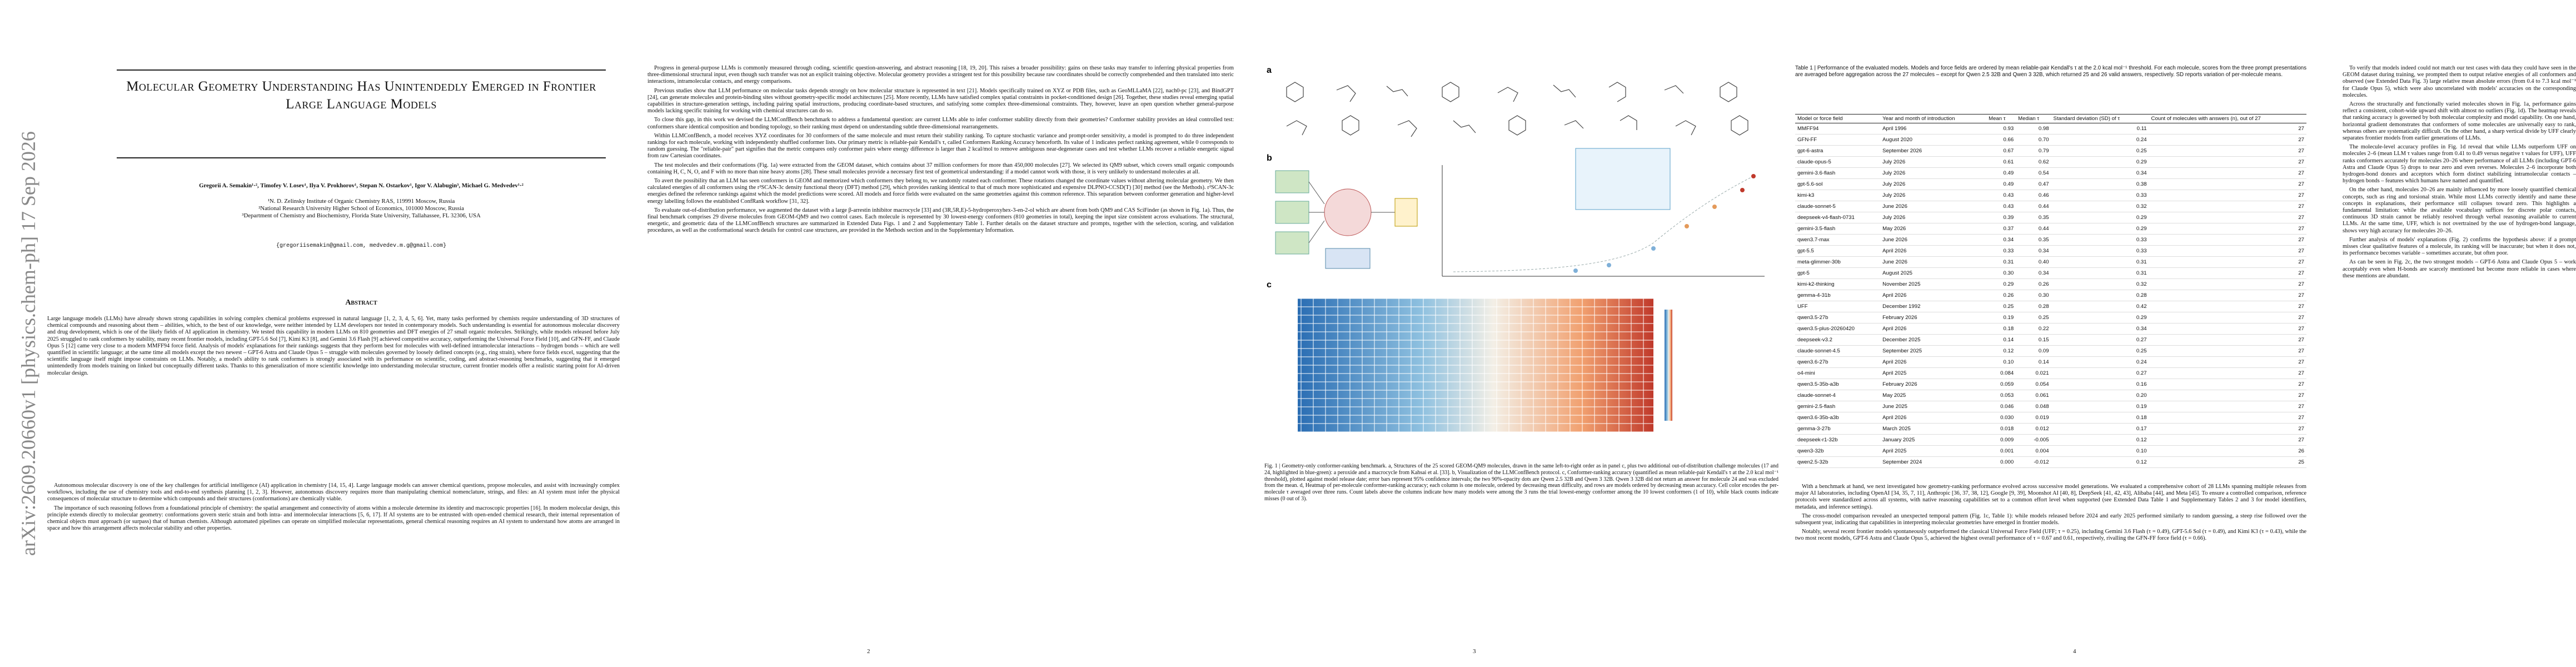  I want to click on table-cell: 0.019, so click(2033, 418).